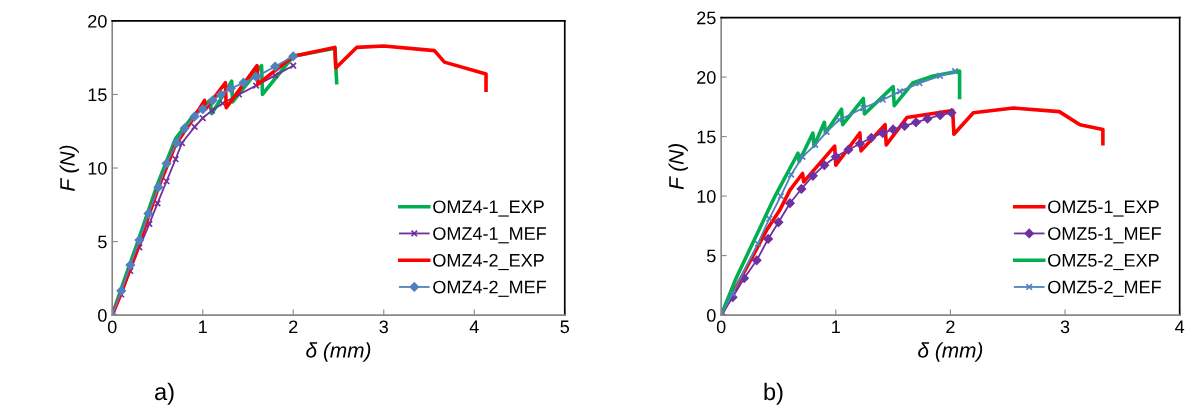  Describe the element at coordinates (1104, 288) in the screenshot. I see `legend-label: OMZ5-2_MEF` at that location.